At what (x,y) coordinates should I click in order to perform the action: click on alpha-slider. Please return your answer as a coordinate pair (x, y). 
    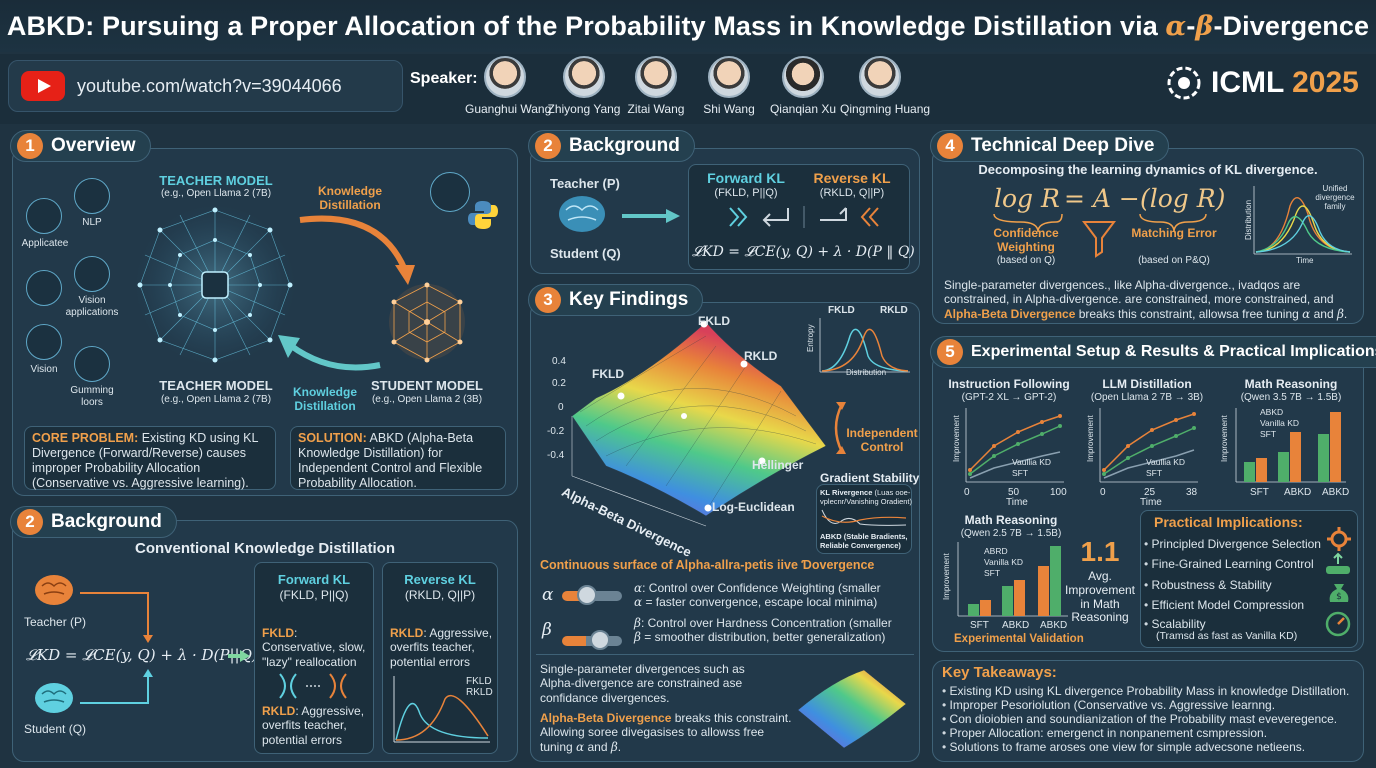
    Looking at the image, I should click on (592, 595).